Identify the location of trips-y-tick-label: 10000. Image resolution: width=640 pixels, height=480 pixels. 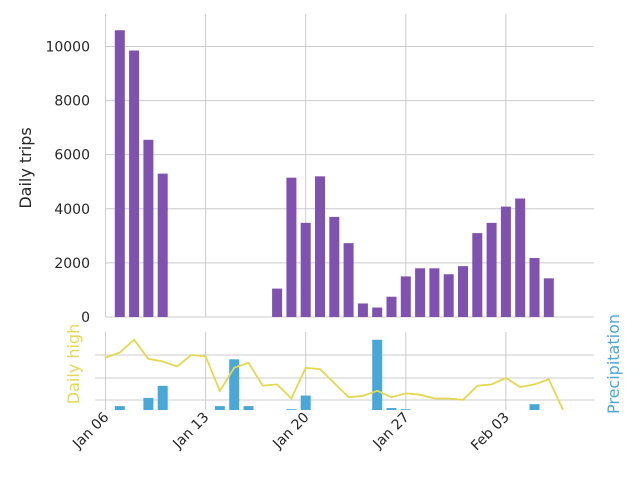
(67, 47).